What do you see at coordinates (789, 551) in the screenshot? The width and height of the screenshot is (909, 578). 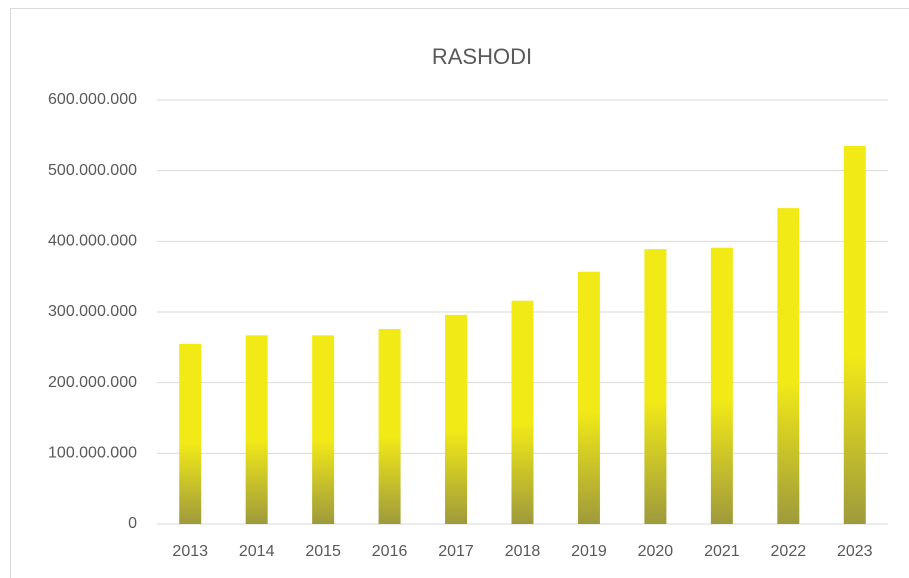 I see `x-tick-label: 2022` at bounding box center [789, 551].